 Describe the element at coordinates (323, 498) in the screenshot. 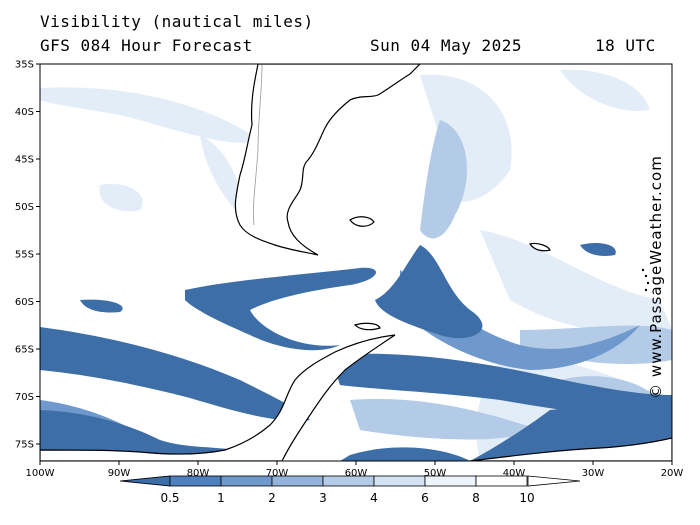

I see `legend-value-label: 3` at that location.